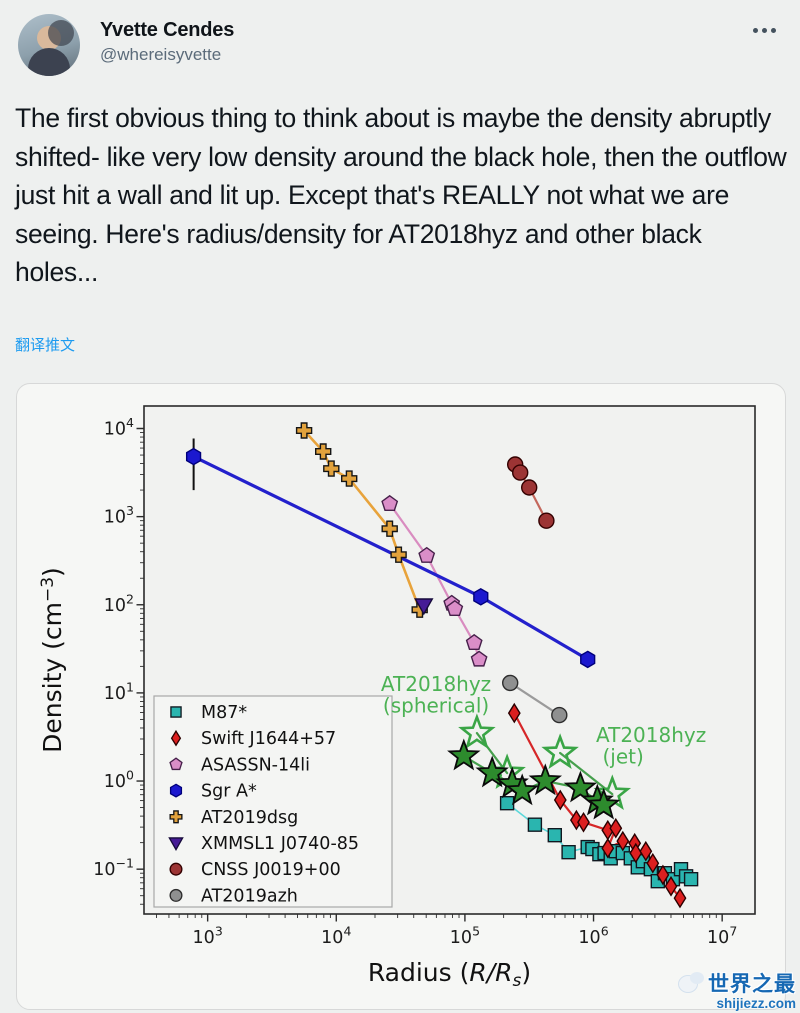 This screenshot has width=800, height=1013. Describe the element at coordinates (449, 974) in the screenshot. I see `x-axis-label: Radius (R/Rs)` at that location.